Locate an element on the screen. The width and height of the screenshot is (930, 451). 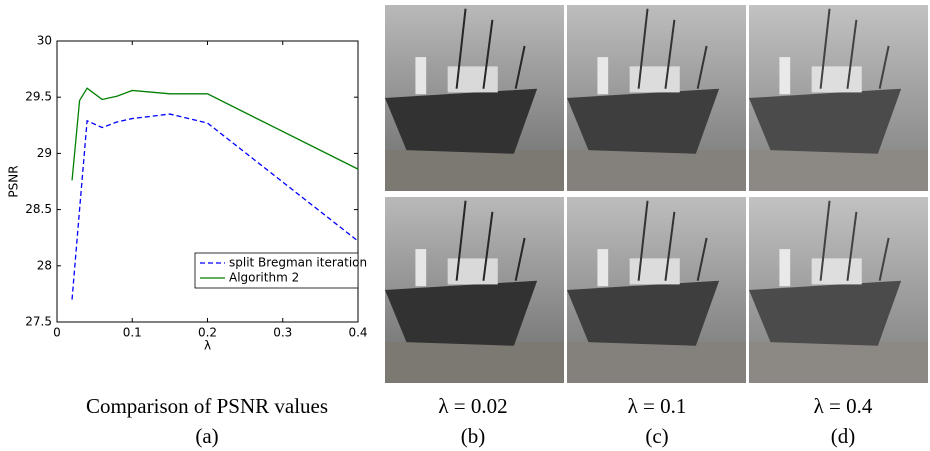
legend-label: split Bregman iteration is located at coordinates (298, 263).